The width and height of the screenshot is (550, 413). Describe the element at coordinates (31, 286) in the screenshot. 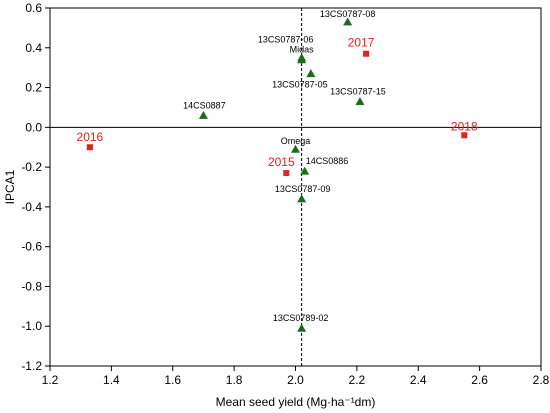

I see `y-tick-label: -0.8` at that location.